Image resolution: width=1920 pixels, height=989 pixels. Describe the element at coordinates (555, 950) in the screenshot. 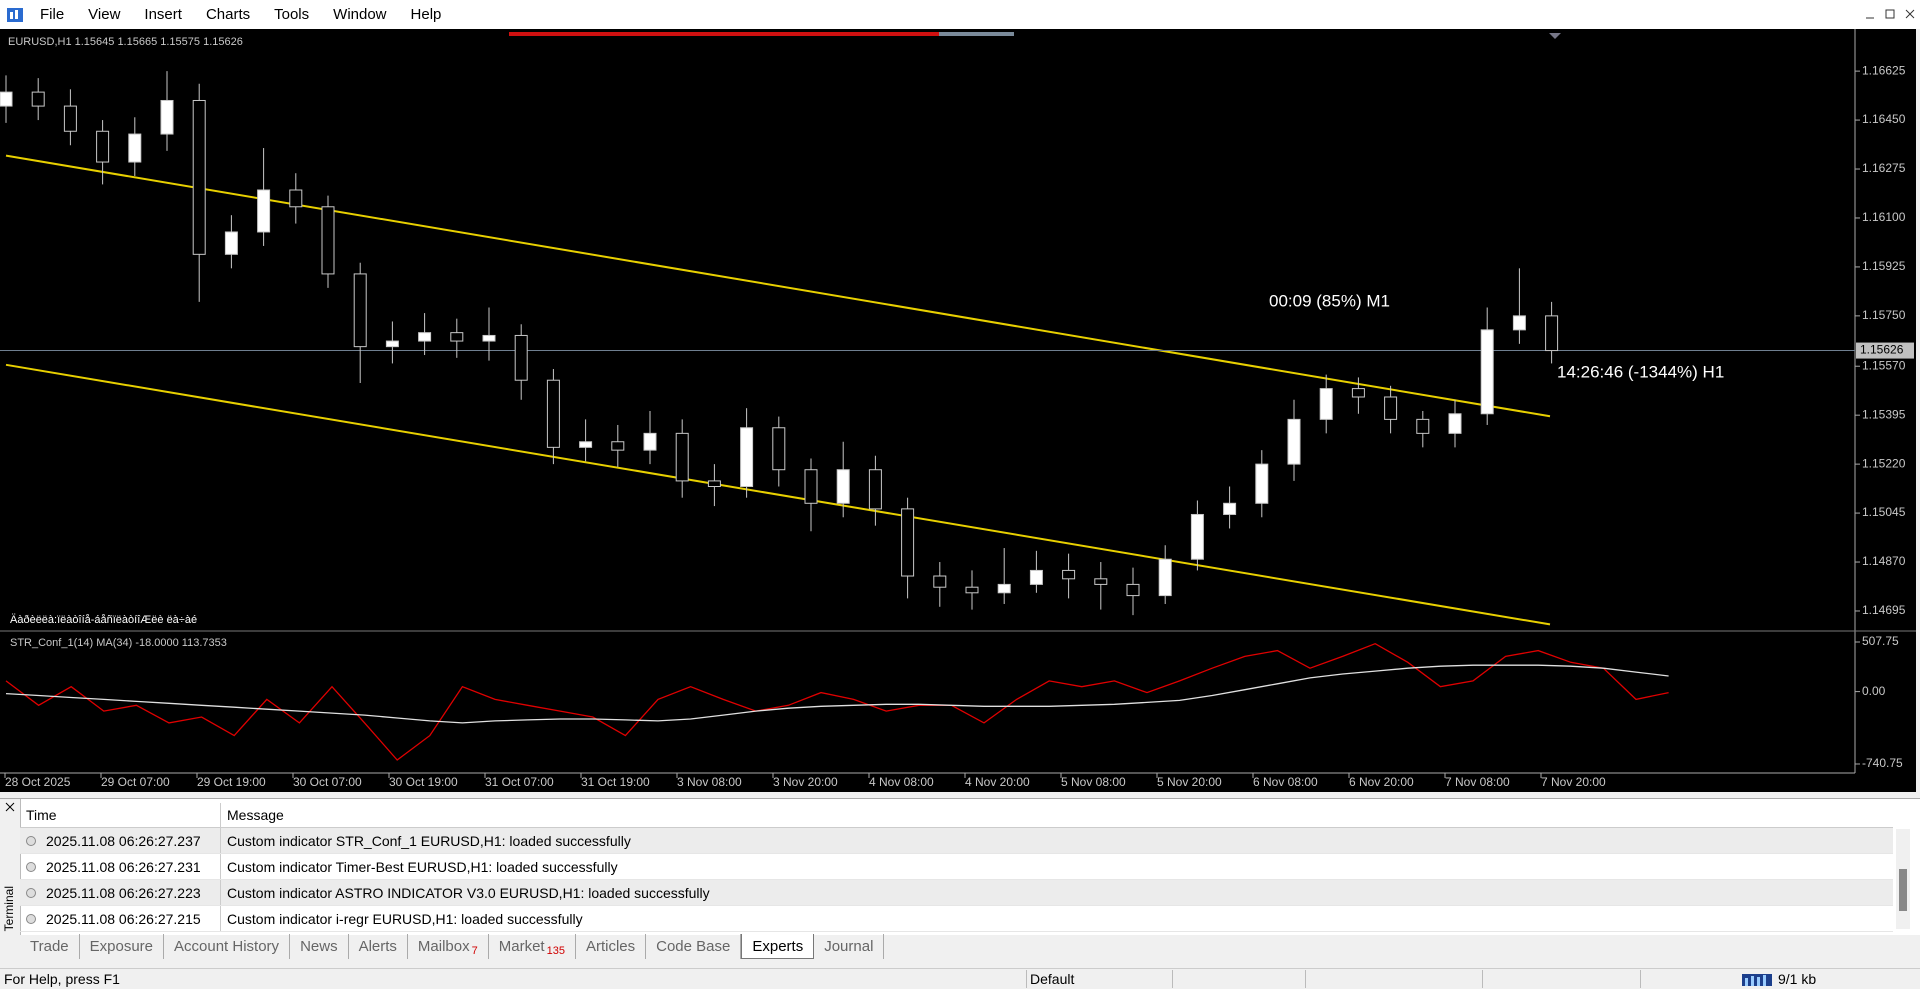

I see `tab-badge: 135` at that location.